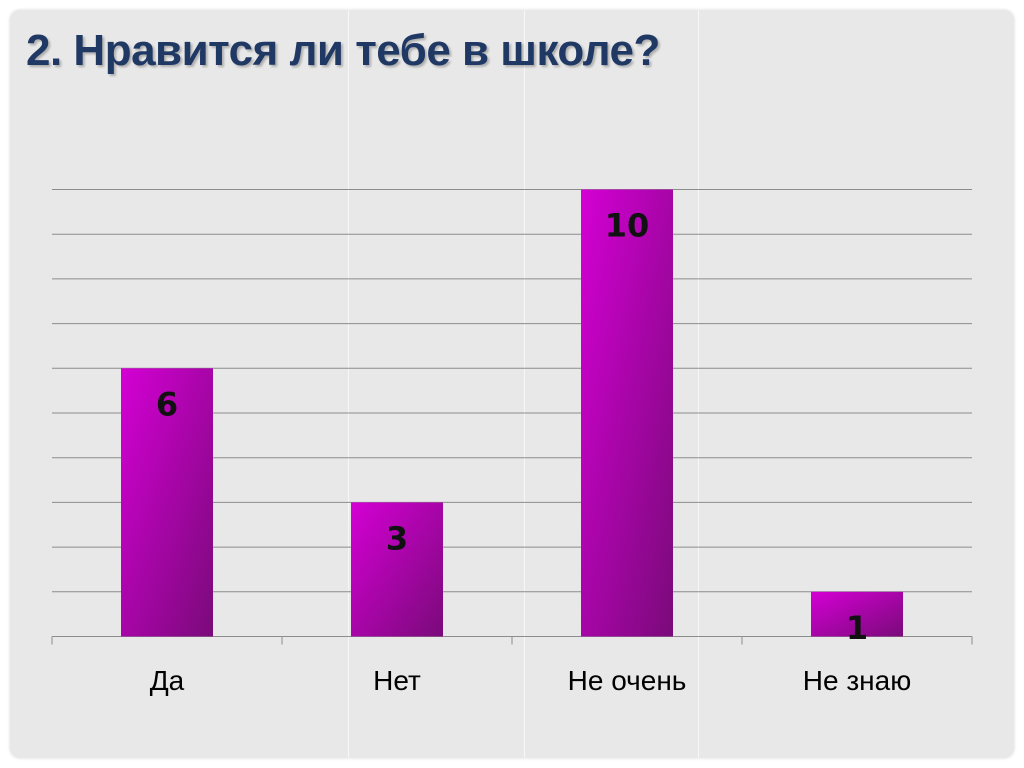  What do you see at coordinates (627, 680) in the screenshot?
I see `category-label: Не очень` at bounding box center [627, 680].